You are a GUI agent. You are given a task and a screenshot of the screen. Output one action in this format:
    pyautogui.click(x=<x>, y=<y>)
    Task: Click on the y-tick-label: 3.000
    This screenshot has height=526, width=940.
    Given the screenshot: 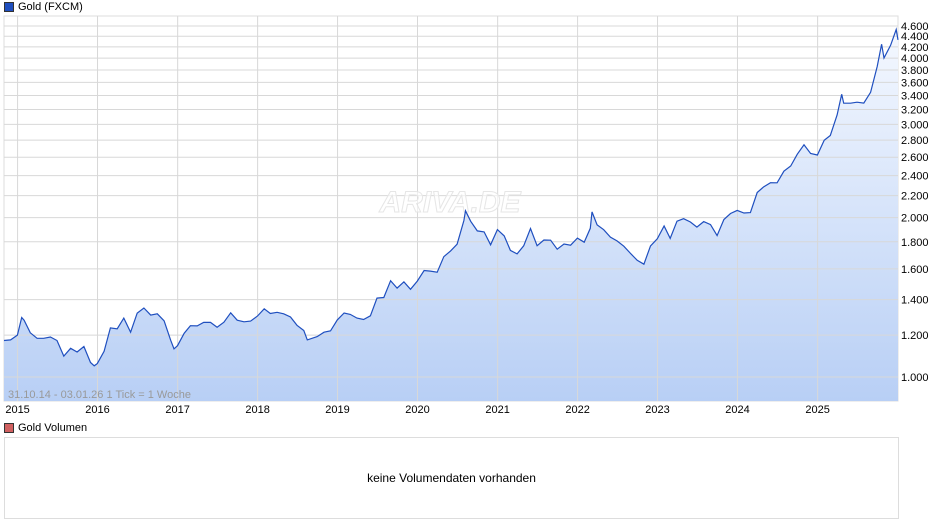 What is the action you would take?
    pyautogui.click(x=915, y=125)
    